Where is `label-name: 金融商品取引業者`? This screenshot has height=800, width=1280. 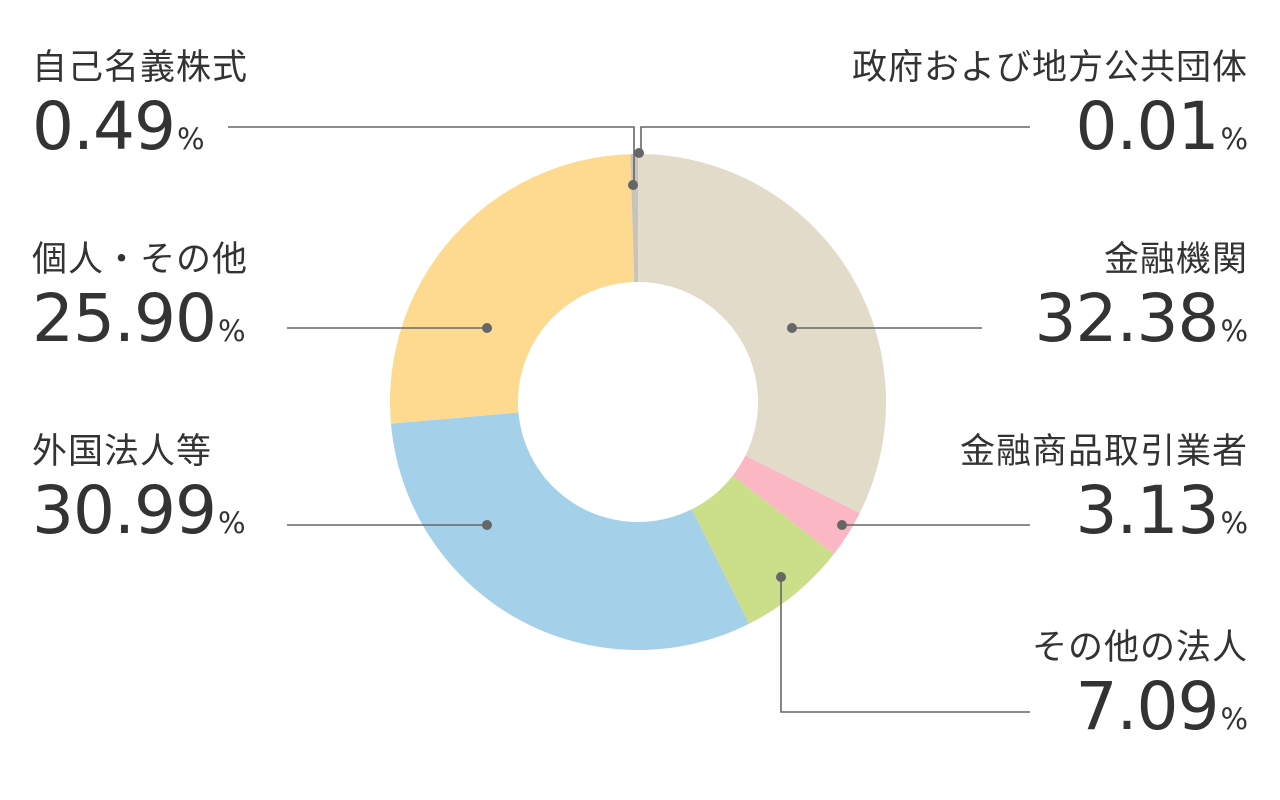 label-name: 金融商品取引業者 is located at coordinates (1103, 452).